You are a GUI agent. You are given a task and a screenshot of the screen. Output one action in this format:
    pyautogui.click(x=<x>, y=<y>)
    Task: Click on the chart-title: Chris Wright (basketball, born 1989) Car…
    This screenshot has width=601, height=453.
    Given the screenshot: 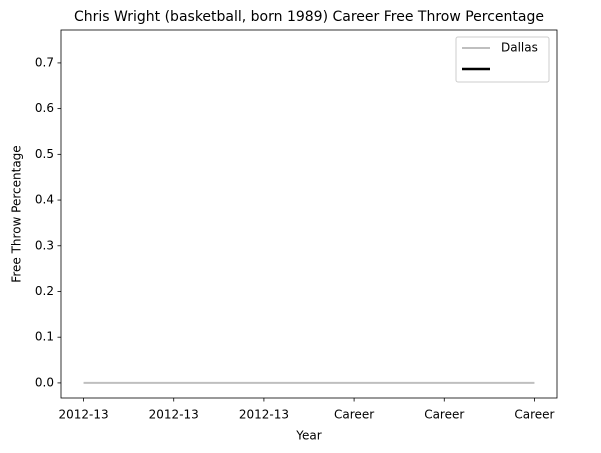 What is the action you would take?
    pyautogui.click(x=309, y=17)
    